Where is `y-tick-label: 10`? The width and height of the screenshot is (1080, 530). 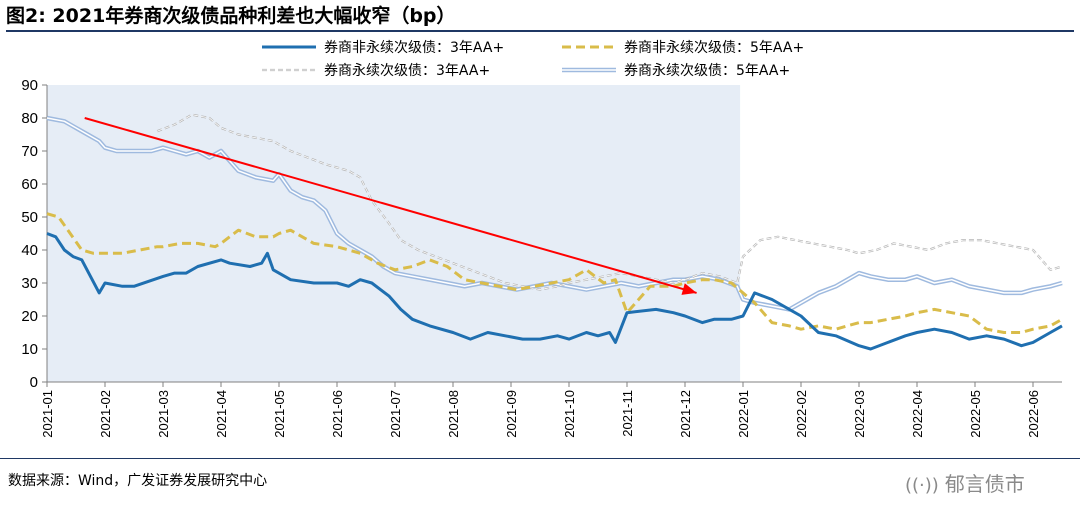 y-tick-label: 10 is located at coordinates (29, 349).